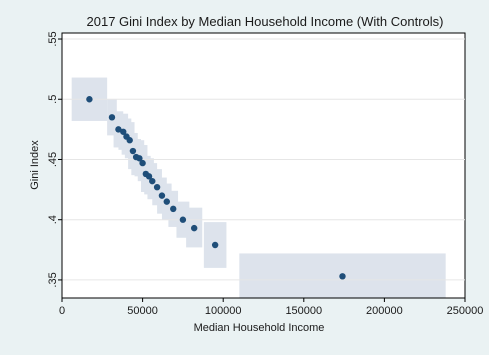 The height and width of the screenshot is (355, 489). I want to click on x-tick-label: 150000, so click(303, 311).